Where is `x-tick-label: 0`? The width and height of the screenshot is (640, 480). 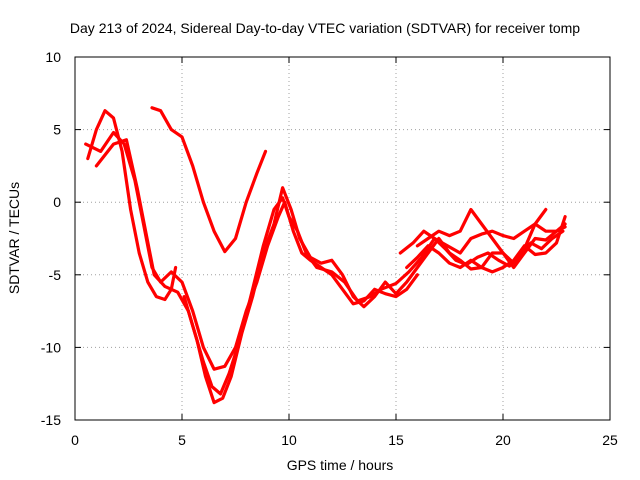
x-tick-label: 0 is located at coordinates (75, 440).